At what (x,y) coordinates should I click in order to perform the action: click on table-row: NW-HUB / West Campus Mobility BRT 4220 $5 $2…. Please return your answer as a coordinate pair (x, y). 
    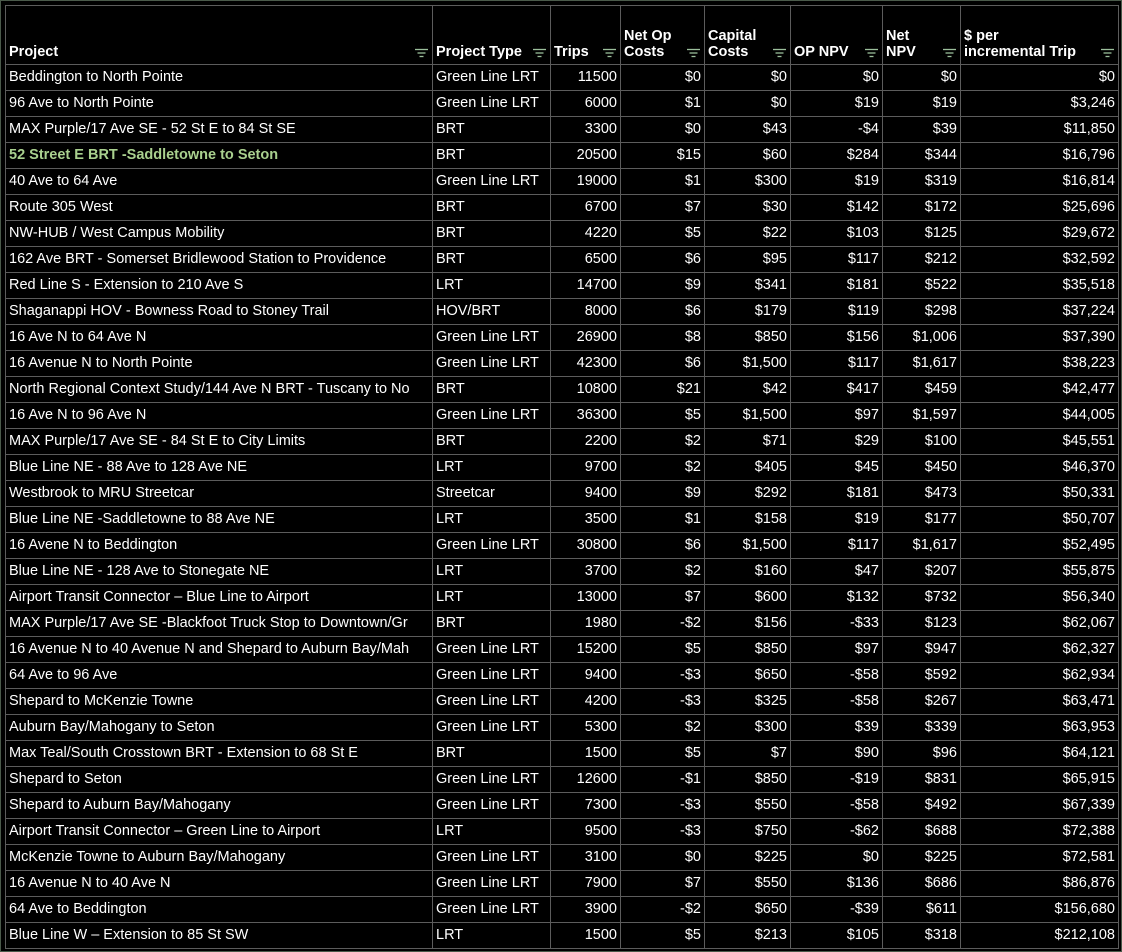
    Looking at the image, I should click on (562, 233).